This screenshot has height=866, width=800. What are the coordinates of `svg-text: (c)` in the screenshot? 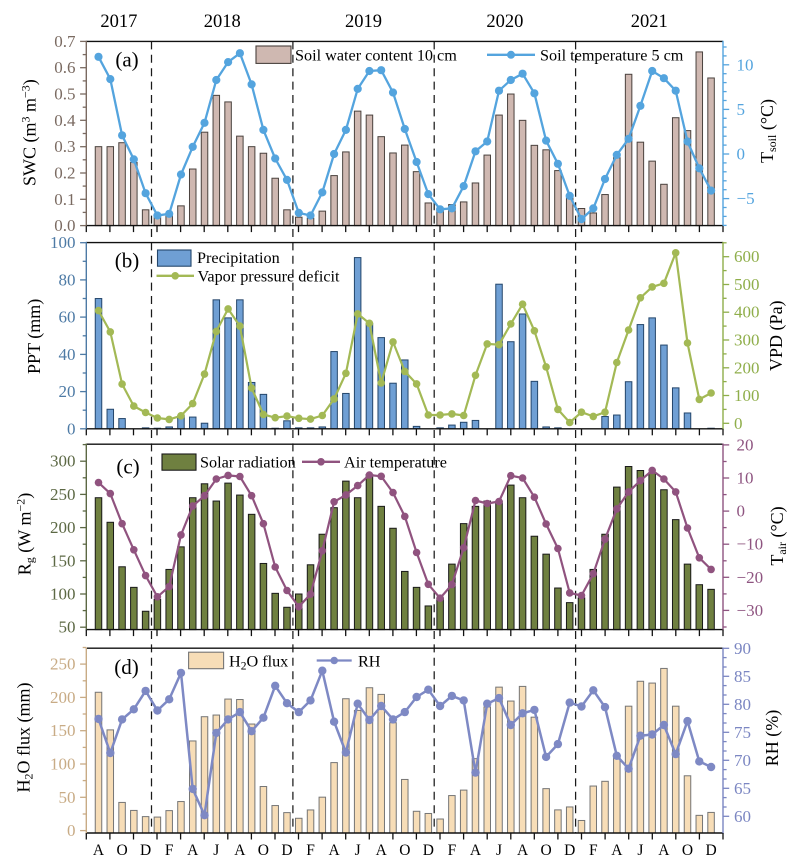 It's located at (127, 467).